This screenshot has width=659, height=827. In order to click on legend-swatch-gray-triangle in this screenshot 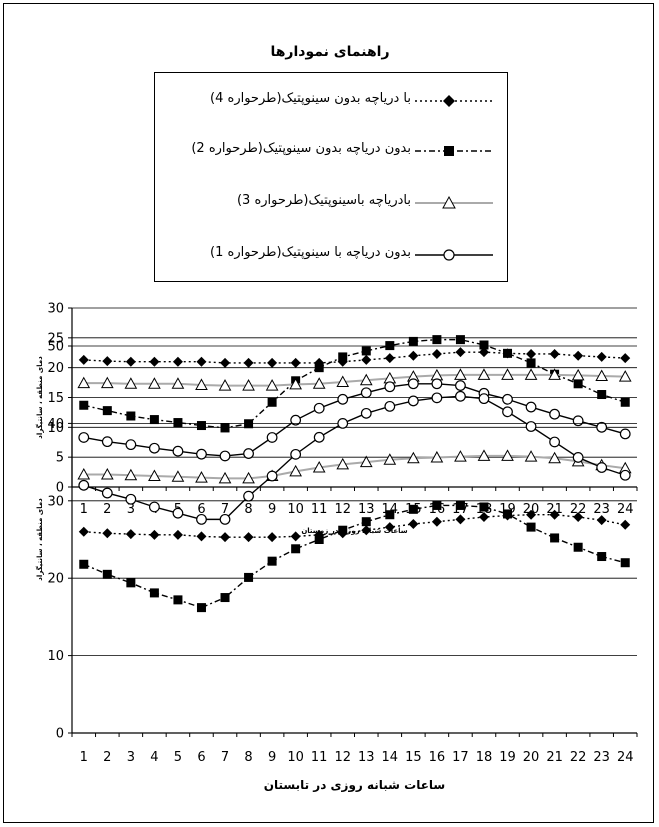, I will do `click(454, 202)`.